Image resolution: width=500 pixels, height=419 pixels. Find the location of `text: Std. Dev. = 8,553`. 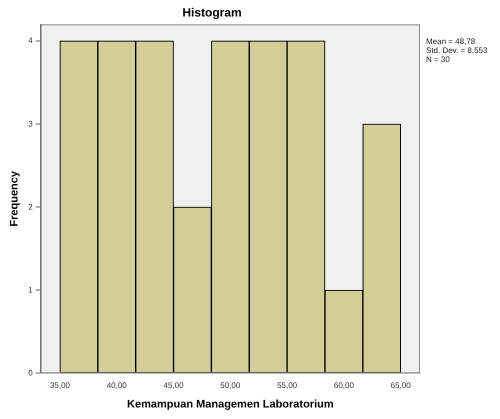

text: Std. Dev. = 8,553 is located at coordinates (457, 50).